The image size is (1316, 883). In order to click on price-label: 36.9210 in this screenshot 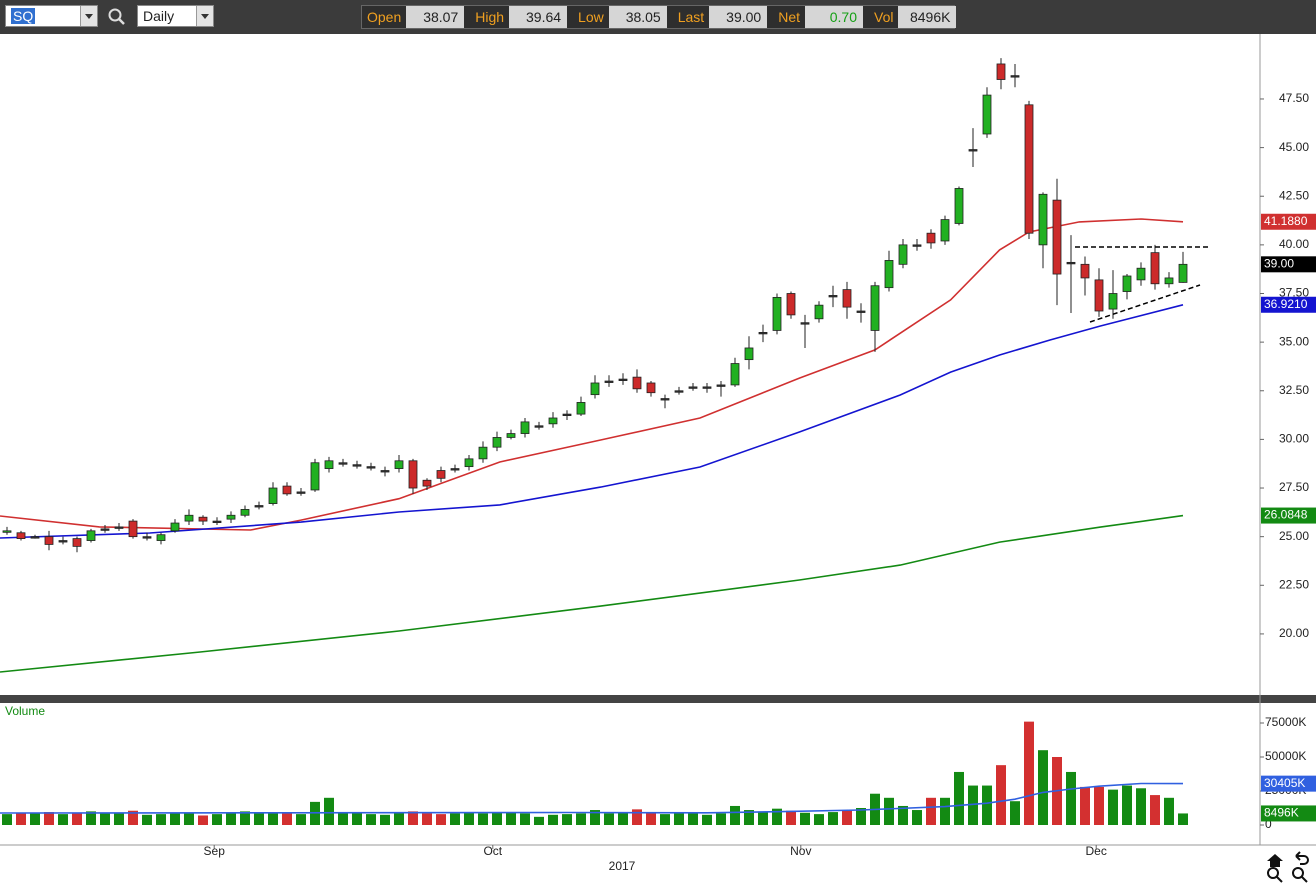, I will do `click(1286, 304)`.